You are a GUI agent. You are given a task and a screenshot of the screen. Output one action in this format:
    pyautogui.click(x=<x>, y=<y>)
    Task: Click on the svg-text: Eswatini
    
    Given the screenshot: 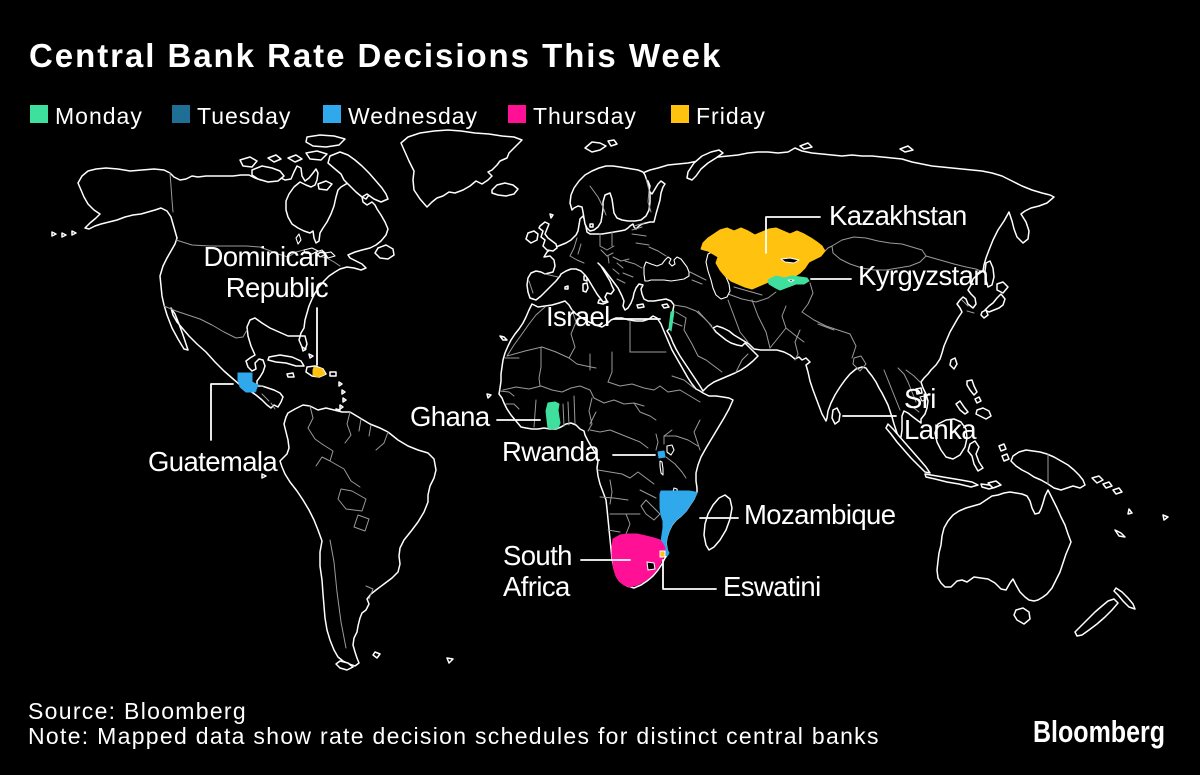 What is the action you would take?
    pyautogui.click(x=772, y=586)
    